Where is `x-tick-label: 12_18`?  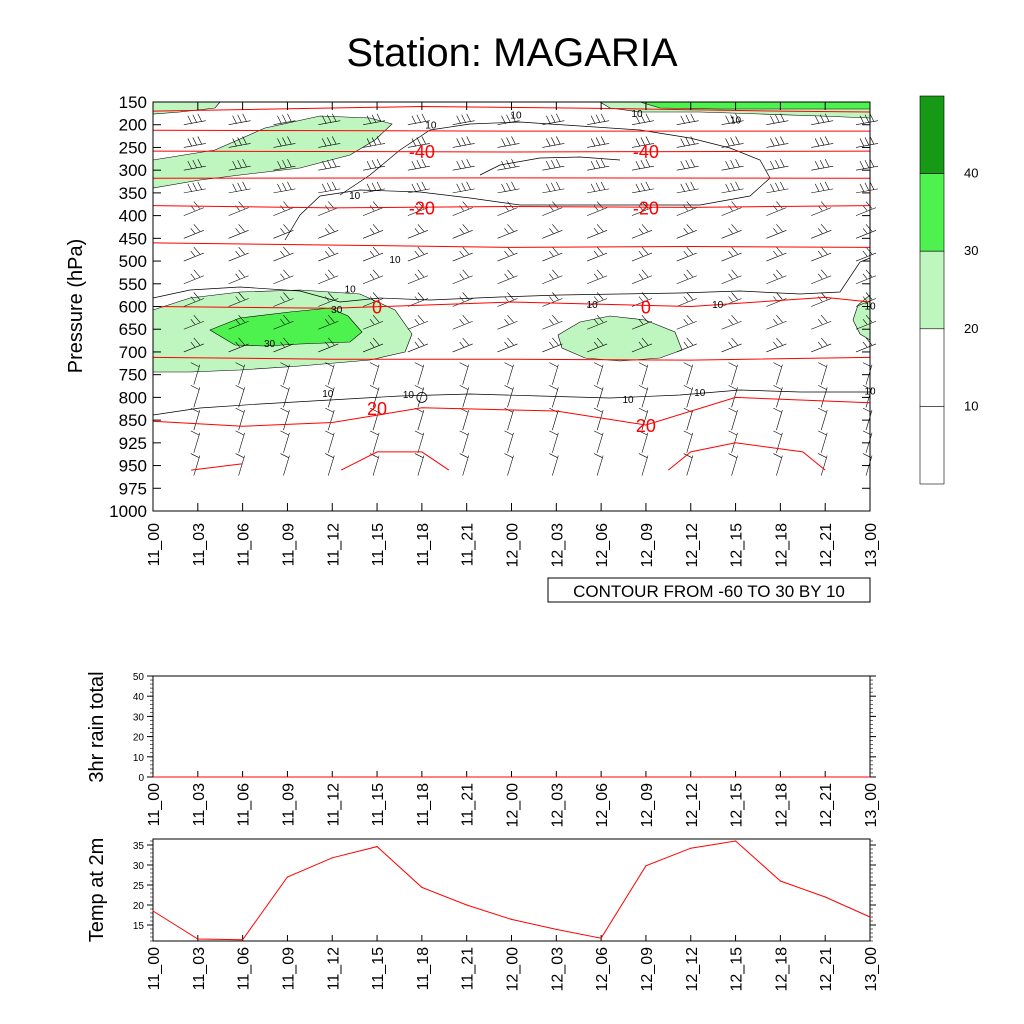 x-tick-label: 12_18 is located at coordinates (781, 969).